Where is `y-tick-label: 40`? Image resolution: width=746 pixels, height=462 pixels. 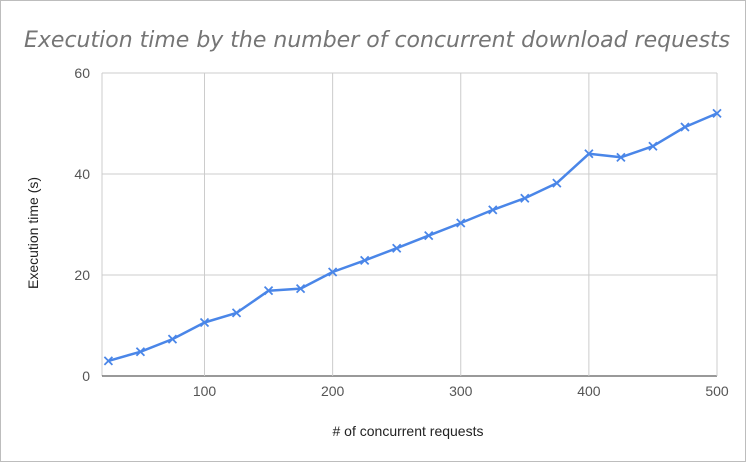 y-tick-label: 40 is located at coordinates (82, 174).